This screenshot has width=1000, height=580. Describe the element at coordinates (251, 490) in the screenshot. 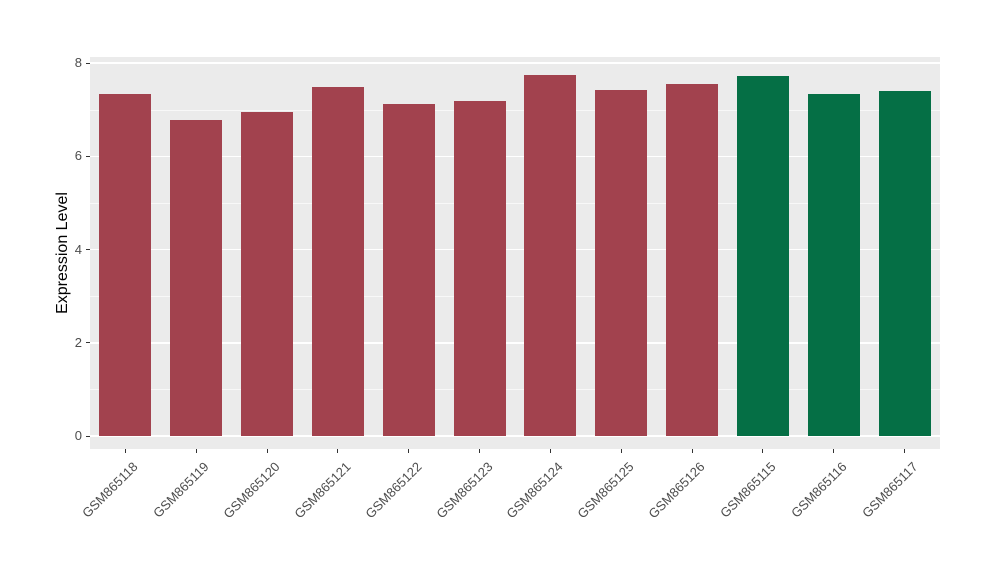

I see `x-tick-label: GSM865120` at that location.